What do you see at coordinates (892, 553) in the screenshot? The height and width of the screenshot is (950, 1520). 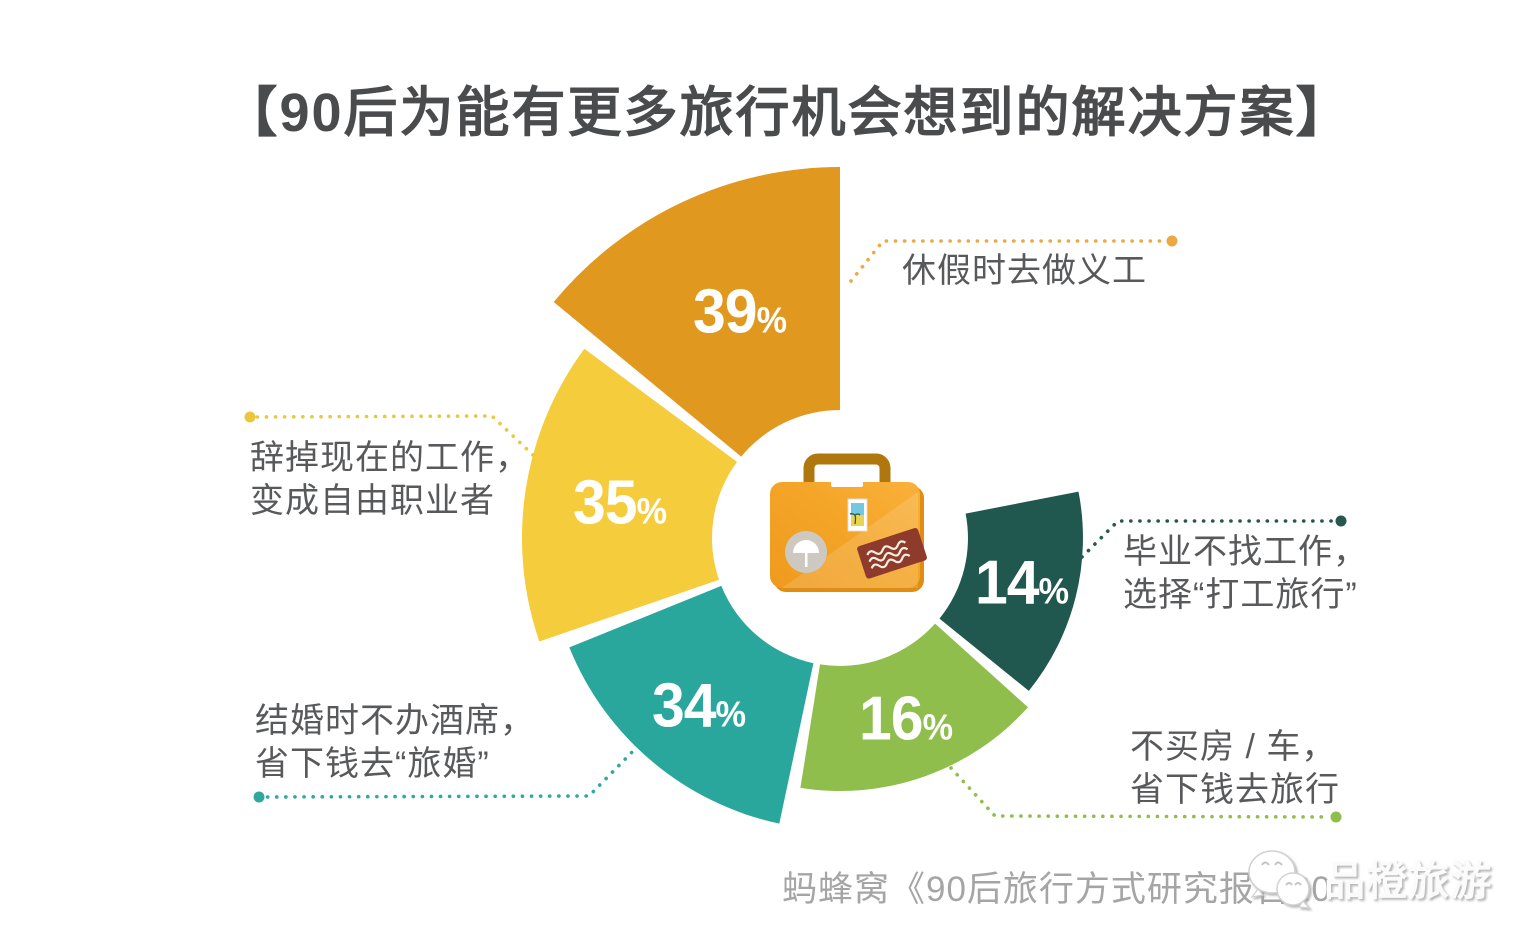 I see `luggage-tag` at bounding box center [892, 553].